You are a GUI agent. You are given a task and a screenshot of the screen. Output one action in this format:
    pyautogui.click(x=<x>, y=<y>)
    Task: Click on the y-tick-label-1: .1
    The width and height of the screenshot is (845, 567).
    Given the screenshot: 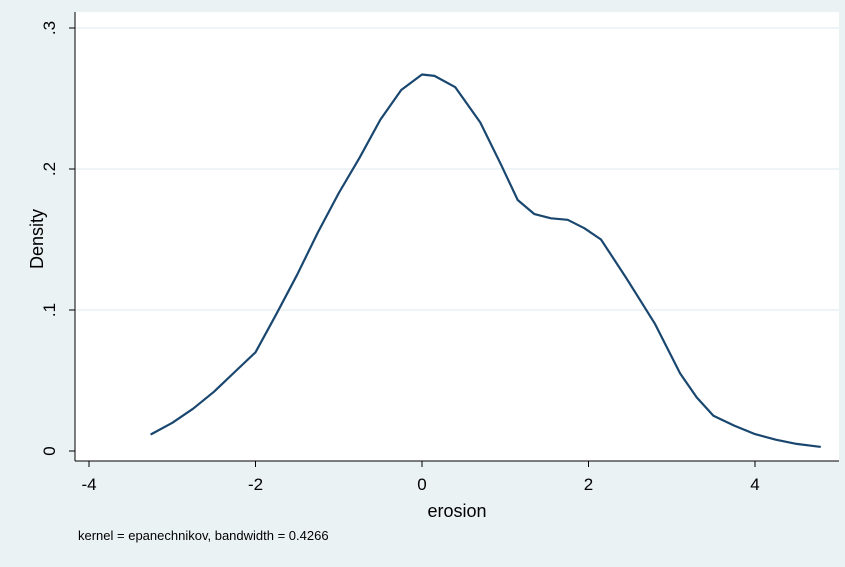 What is the action you would take?
    pyautogui.click(x=49, y=310)
    